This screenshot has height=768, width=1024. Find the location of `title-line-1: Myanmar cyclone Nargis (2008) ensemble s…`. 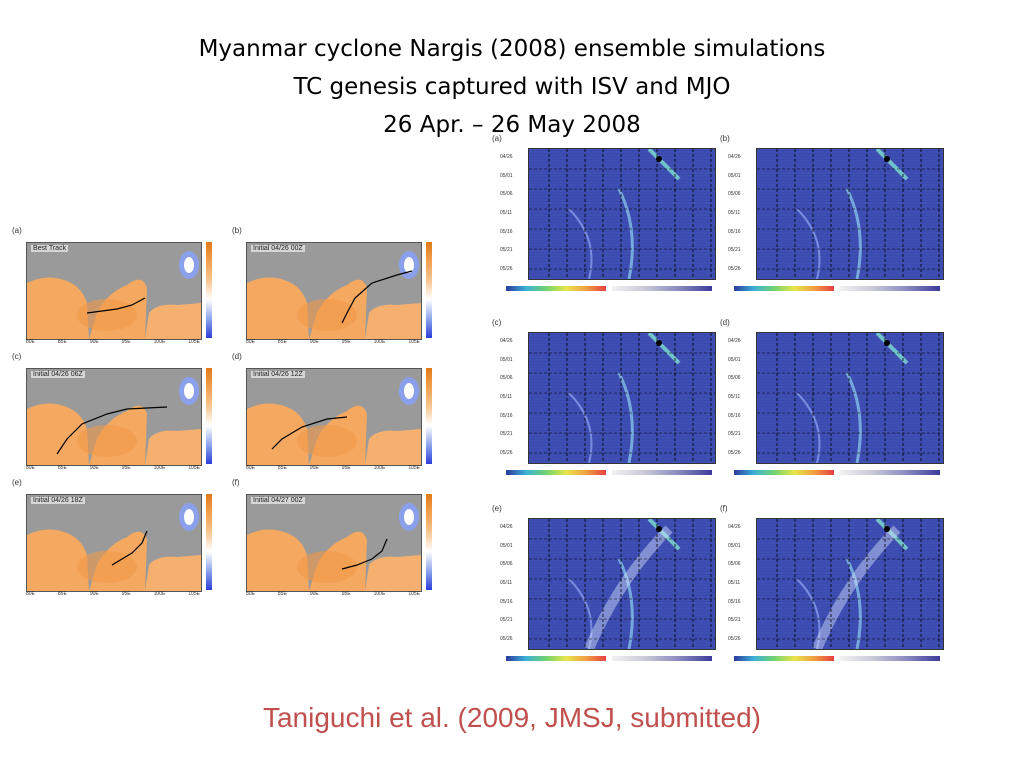

title-line-1: Myanmar cyclone Nargis (2008) ensemble s… is located at coordinates (512, 49).